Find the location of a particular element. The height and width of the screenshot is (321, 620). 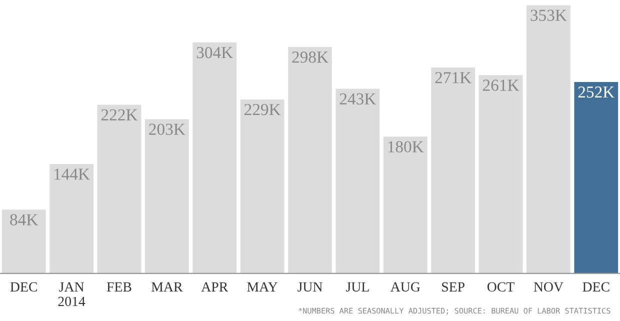

x-tick-label: SEP is located at coordinates (453, 287).